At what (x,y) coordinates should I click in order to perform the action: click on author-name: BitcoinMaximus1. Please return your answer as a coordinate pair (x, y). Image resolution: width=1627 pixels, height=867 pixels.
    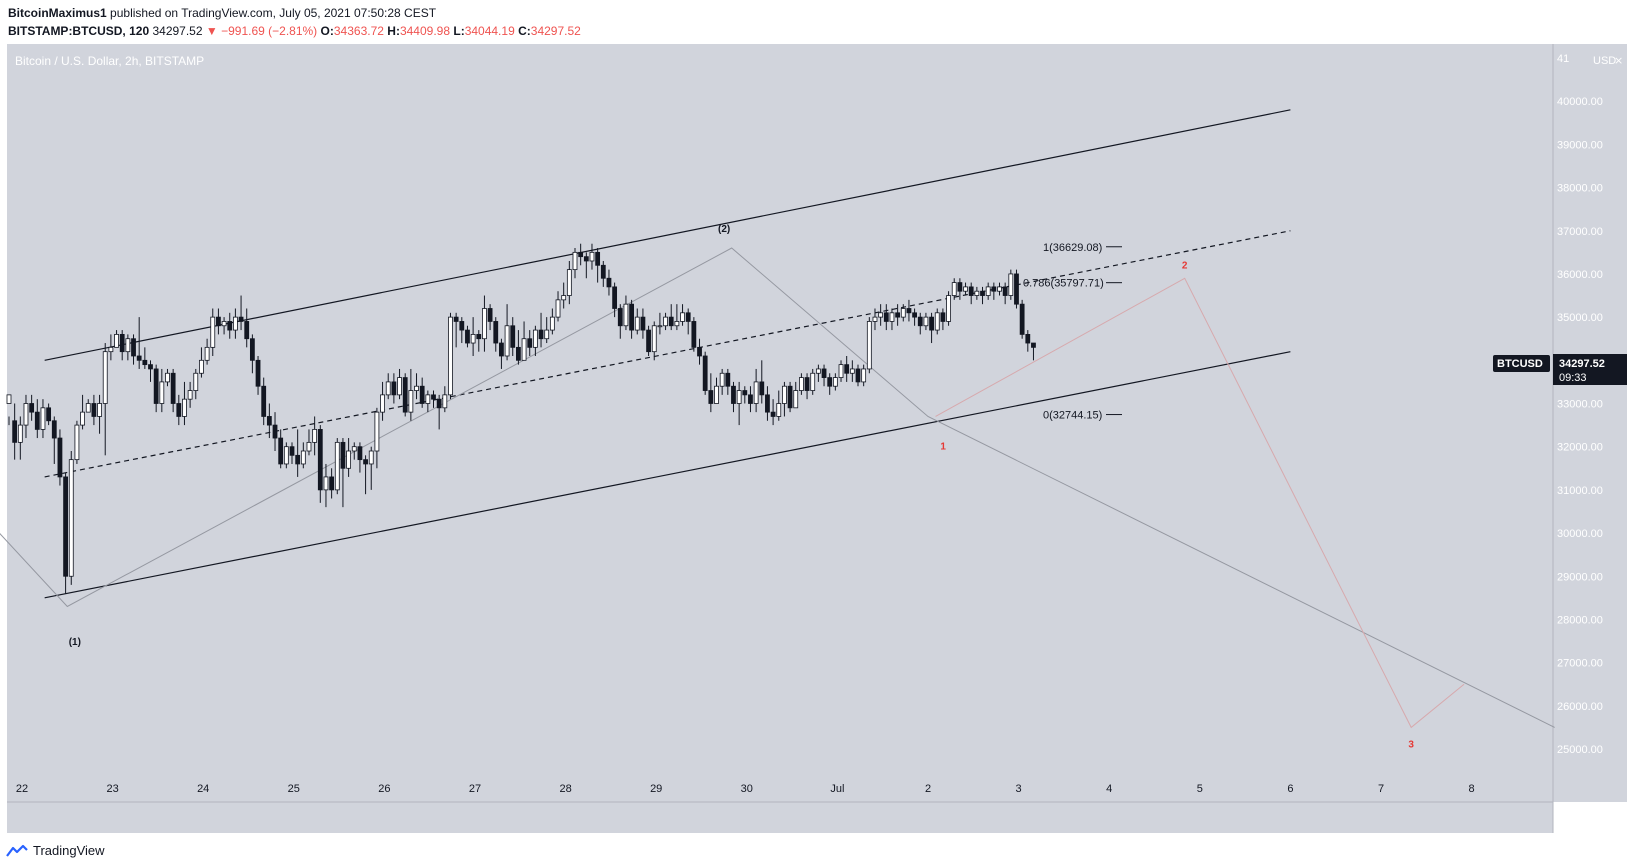
    Looking at the image, I should click on (57, 13).